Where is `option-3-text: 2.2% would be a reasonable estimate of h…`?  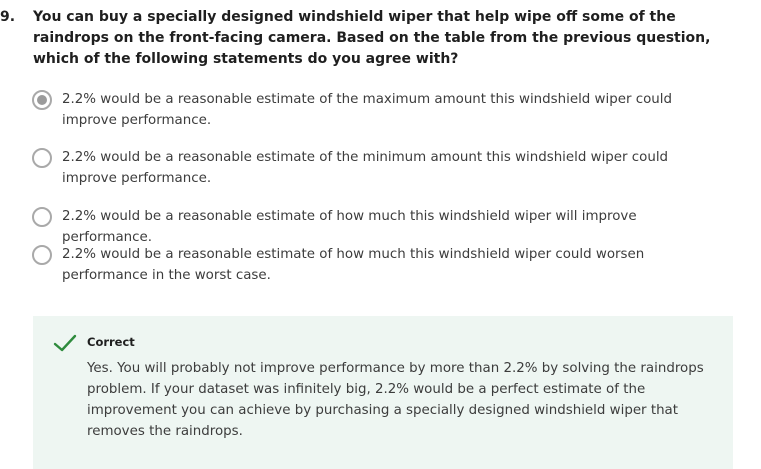 option-3-text: 2.2% would be a reasonable estimate of h… is located at coordinates (349, 227).